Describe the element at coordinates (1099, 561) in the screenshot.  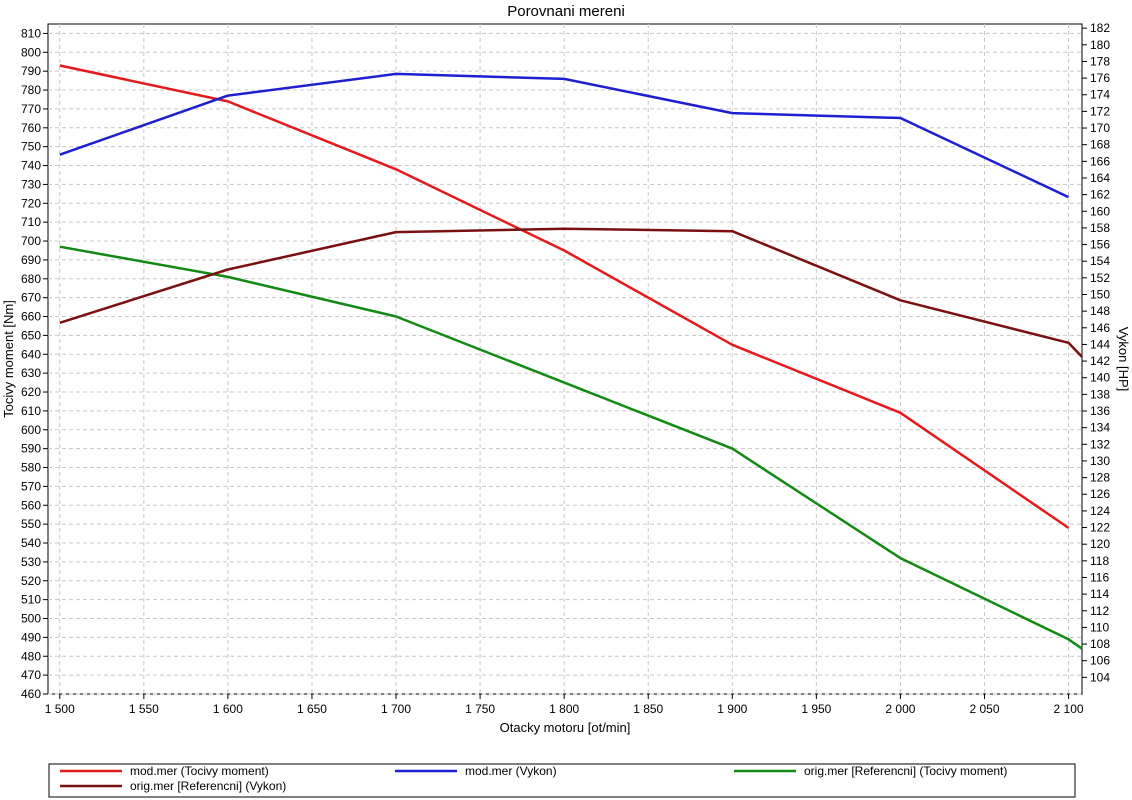
I see `y-right-tick-label: 118` at that location.